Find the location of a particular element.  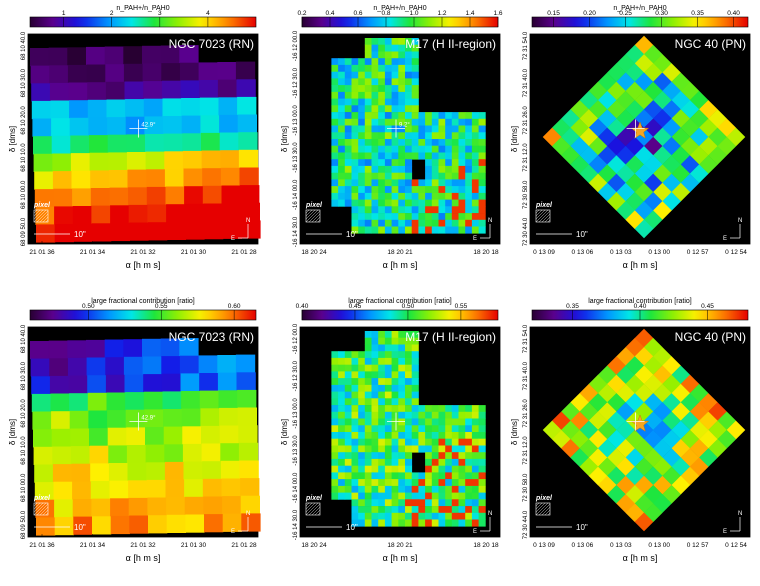

pixel-label: pixel is located at coordinates (42, 498).